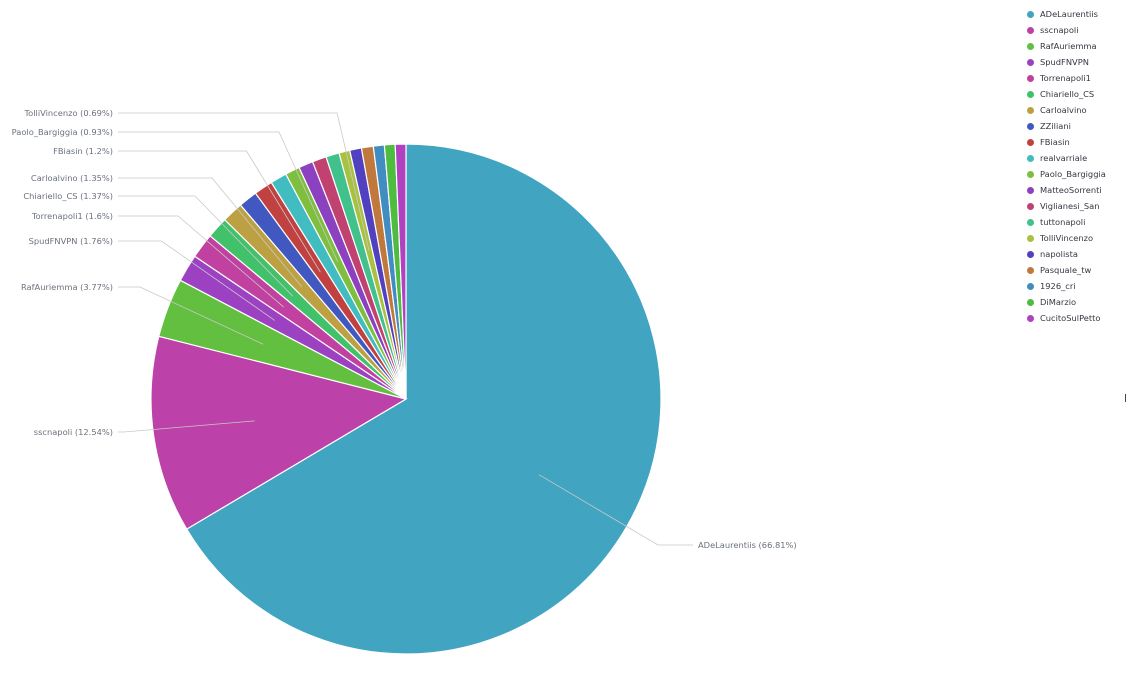  Describe the element at coordinates (1064, 62) in the screenshot. I see `legend-label: SpudFNVPN` at that location.